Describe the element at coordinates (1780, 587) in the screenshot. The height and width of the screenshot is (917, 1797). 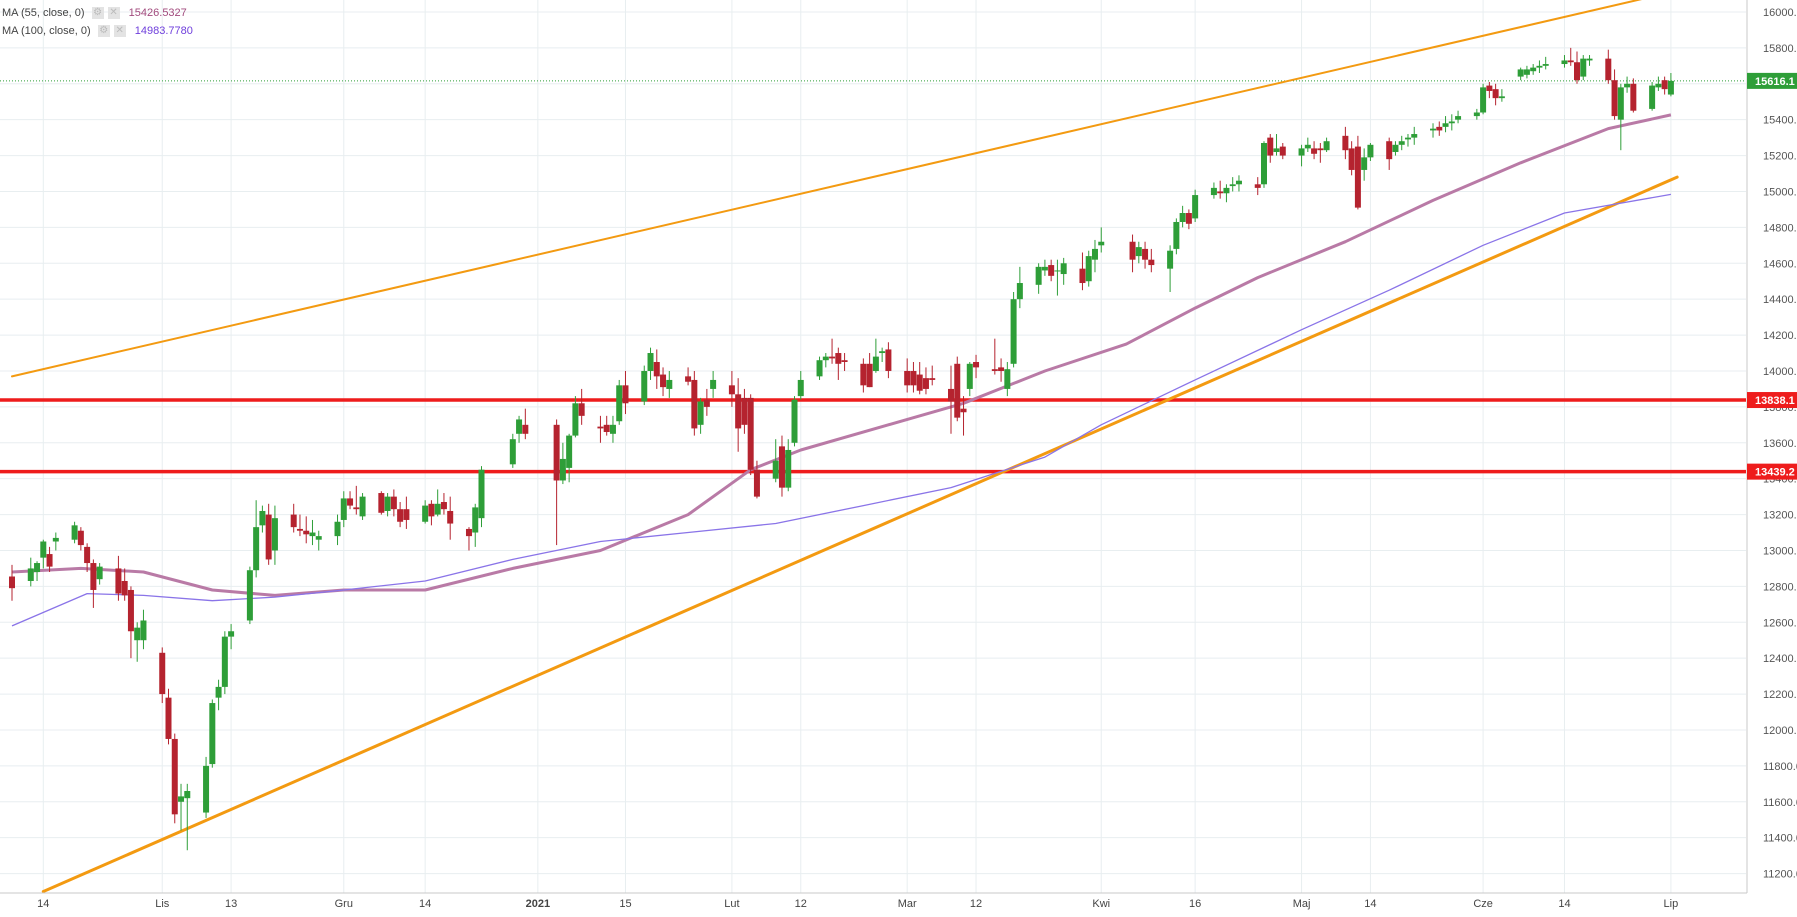
I see `y-tick-label: 12800.0` at that location.